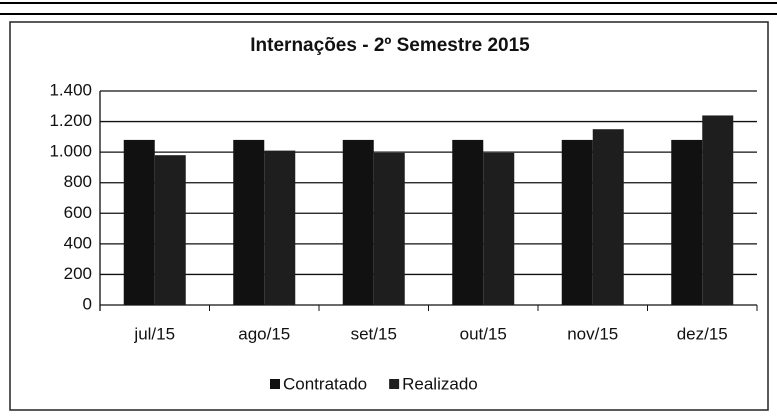  Describe the element at coordinates (87, 303) in the screenshot. I see `y-tick-label: 0` at that location.